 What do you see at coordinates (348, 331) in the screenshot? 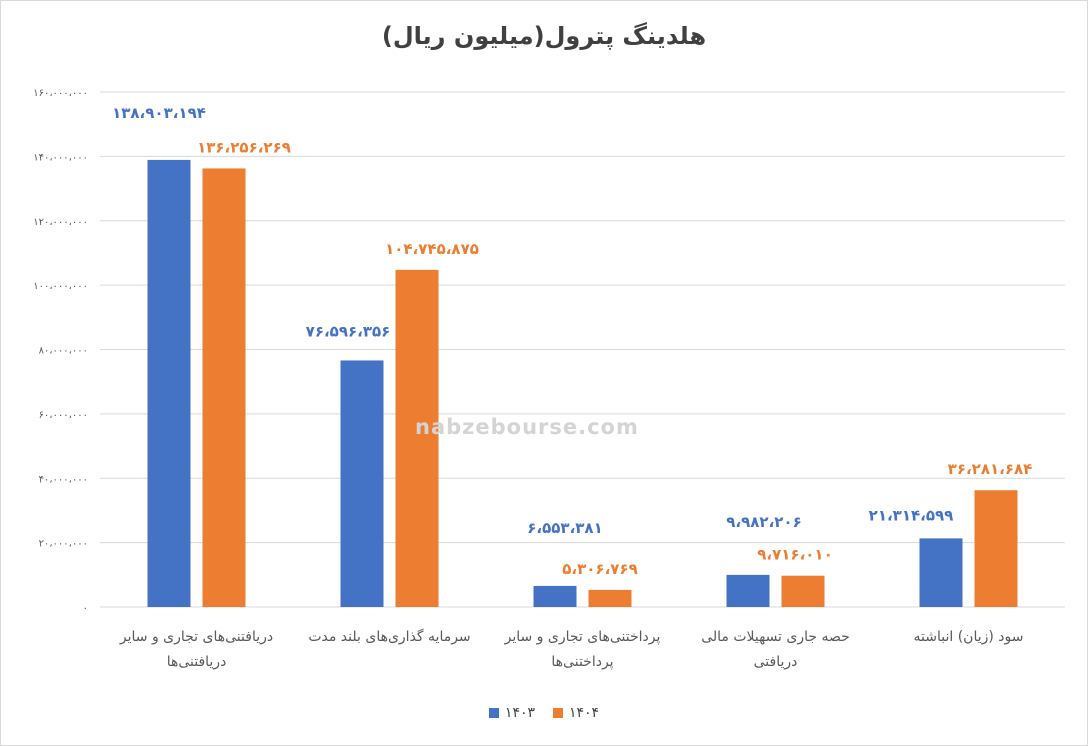
I see `data-label: ۷۶،۵۹۶،۳۵۶` at bounding box center [348, 331].